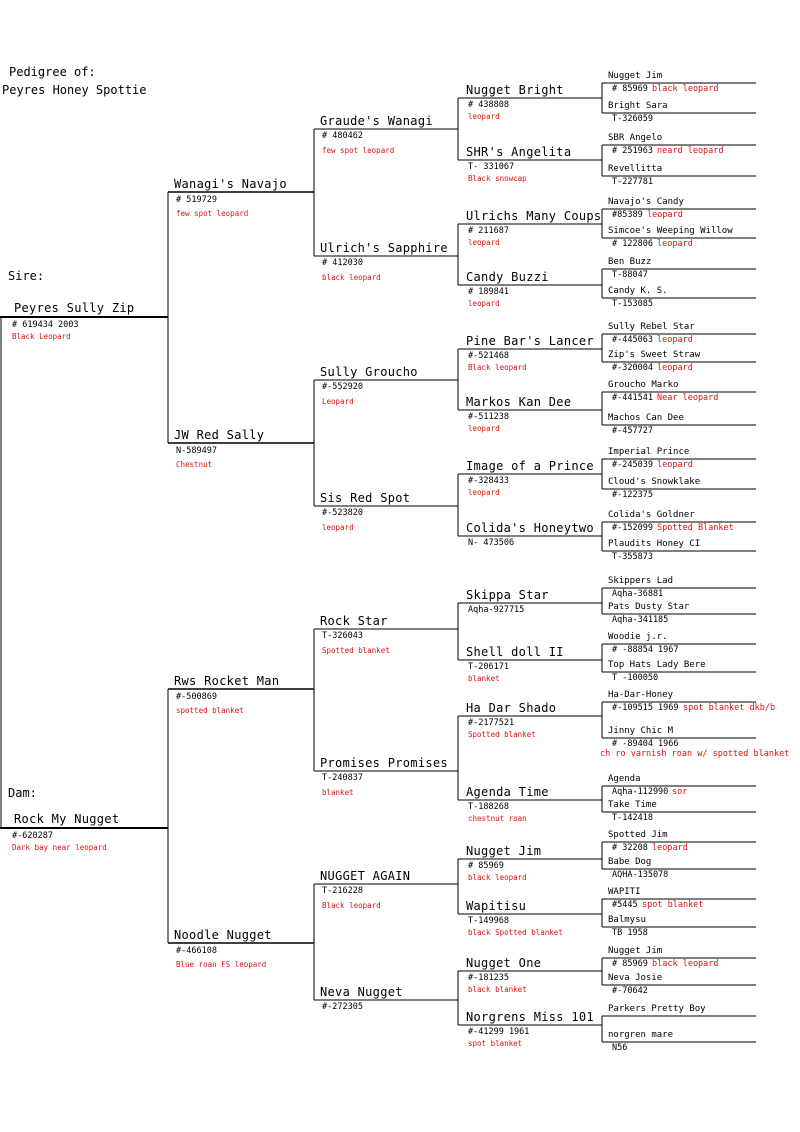  What do you see at coordinates (196, 200) in the screenshot?
I see `g2-horse-reg: # 519729` at bounding box center [196, 200].